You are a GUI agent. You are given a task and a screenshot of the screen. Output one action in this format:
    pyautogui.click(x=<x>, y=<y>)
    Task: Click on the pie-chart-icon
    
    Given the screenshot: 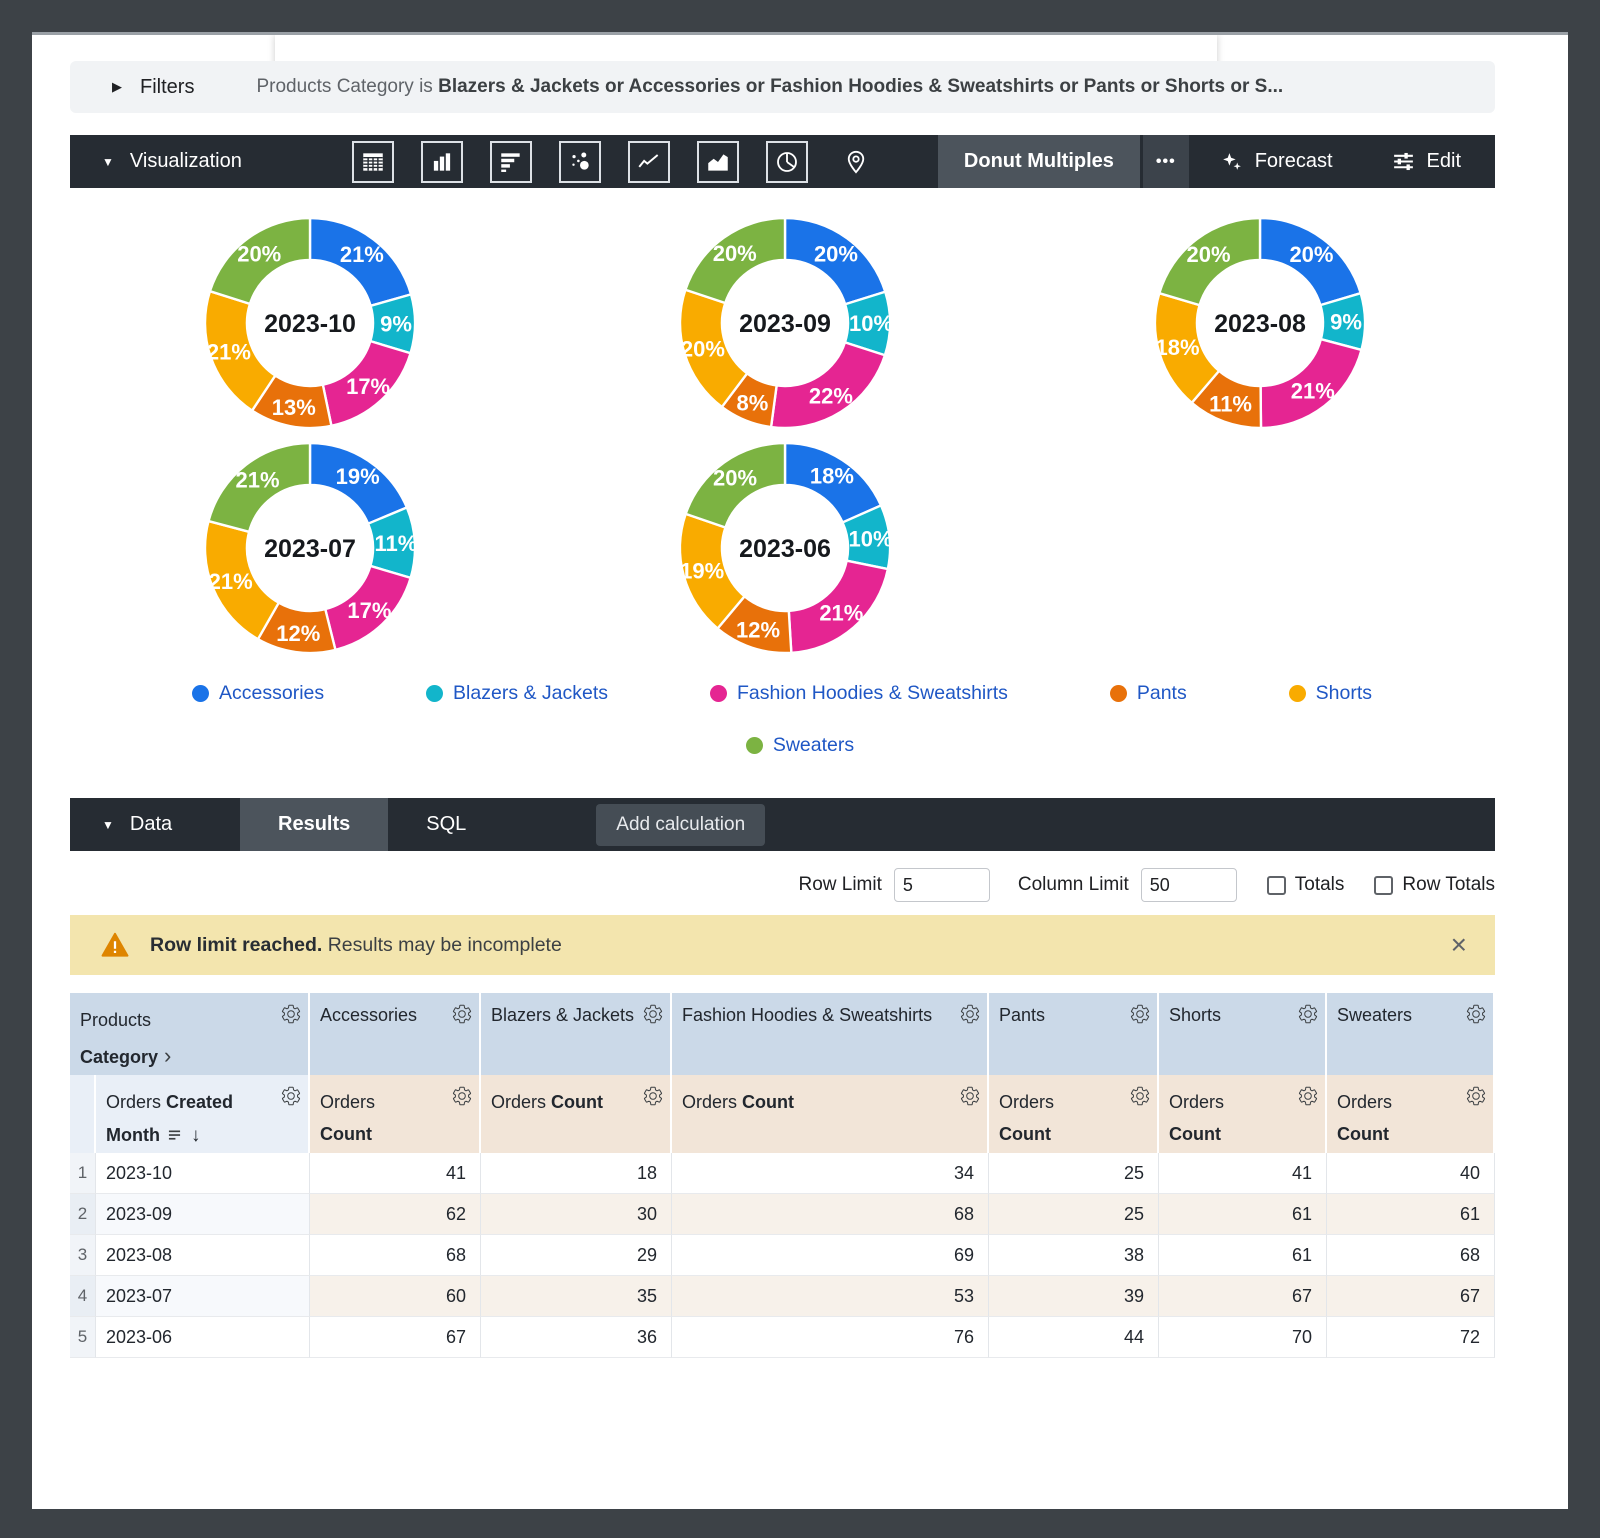 What is the action you would take?
    pyautogui.click(x=787, y=161)
    